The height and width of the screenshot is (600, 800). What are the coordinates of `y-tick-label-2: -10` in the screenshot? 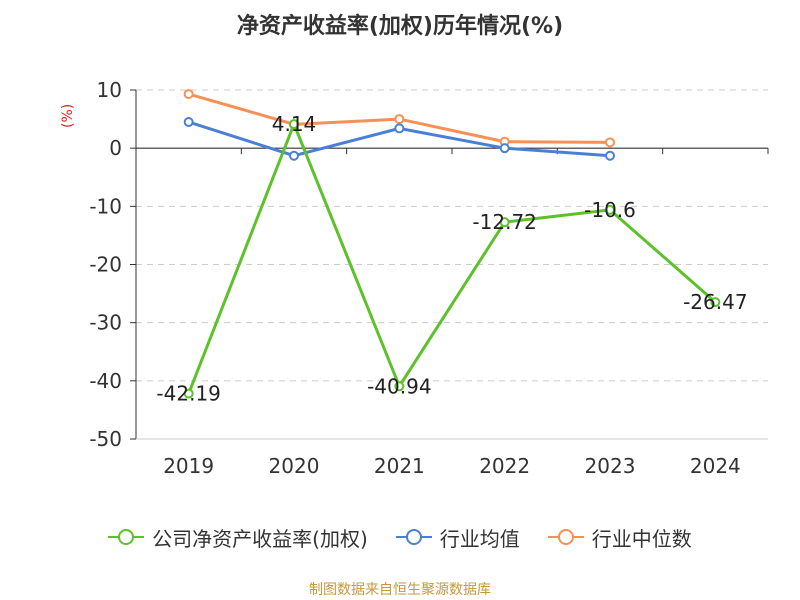 It's located at (105, 206).